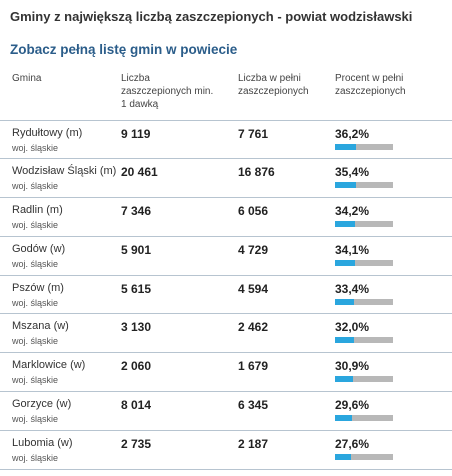 This screenshot has height=476, width=452. What do you see at coordinates (136, 366) in the screenshot?
I see `dose1-count: 2 060` at bounding box center [136, 366].